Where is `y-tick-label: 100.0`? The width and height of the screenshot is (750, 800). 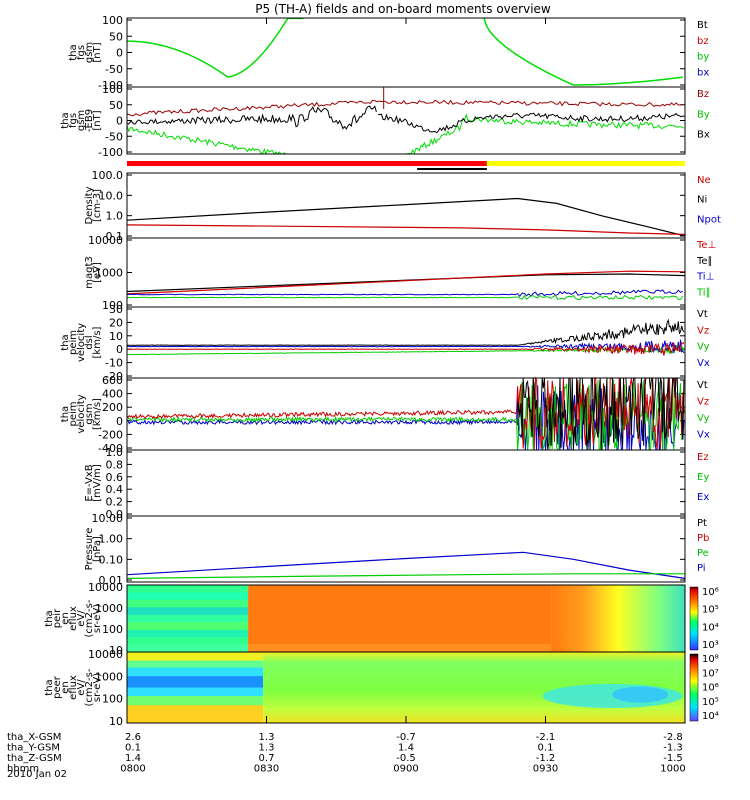 y-tick-label: 100.0 is located at coordinates (108, 175).